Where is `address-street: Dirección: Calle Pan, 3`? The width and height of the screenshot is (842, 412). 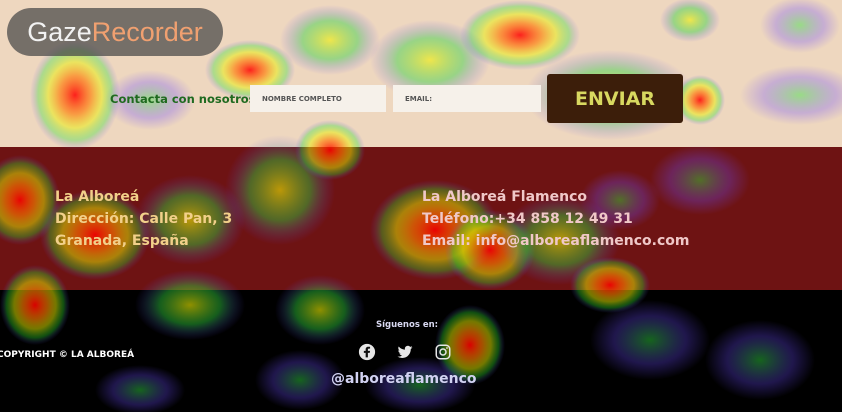
address-street: Dirección: Calle Pan, 3 is located at coordinates (144, 219).